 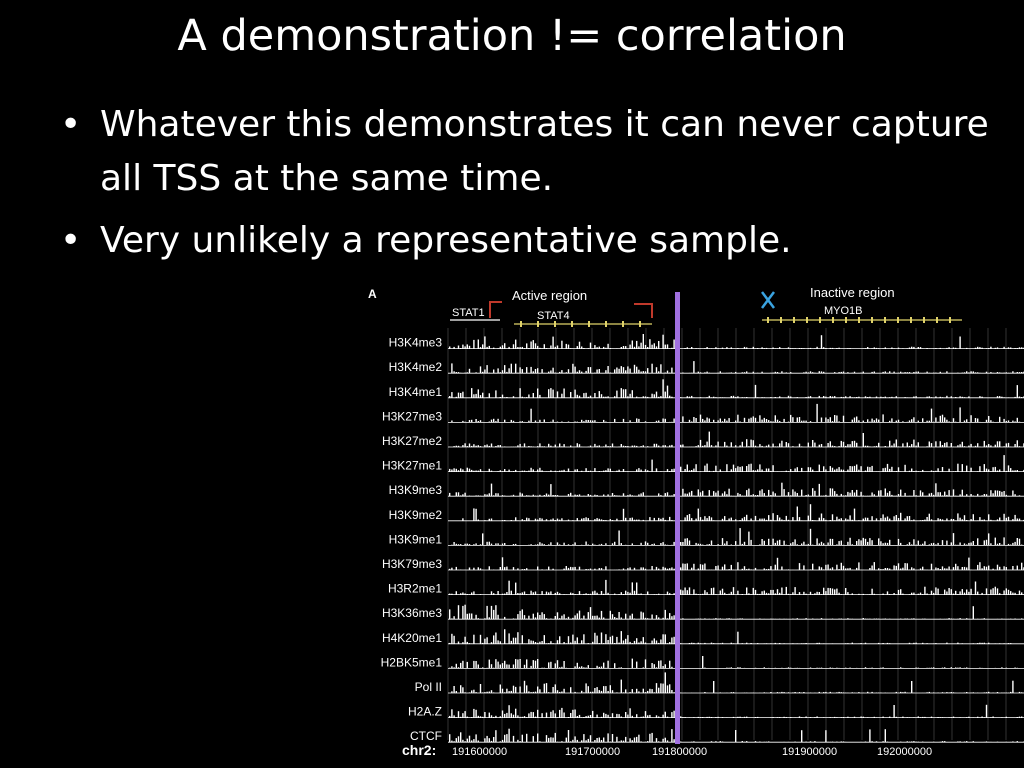 I want to click on track-label: H3K27me3, so click(x=412, y=416).